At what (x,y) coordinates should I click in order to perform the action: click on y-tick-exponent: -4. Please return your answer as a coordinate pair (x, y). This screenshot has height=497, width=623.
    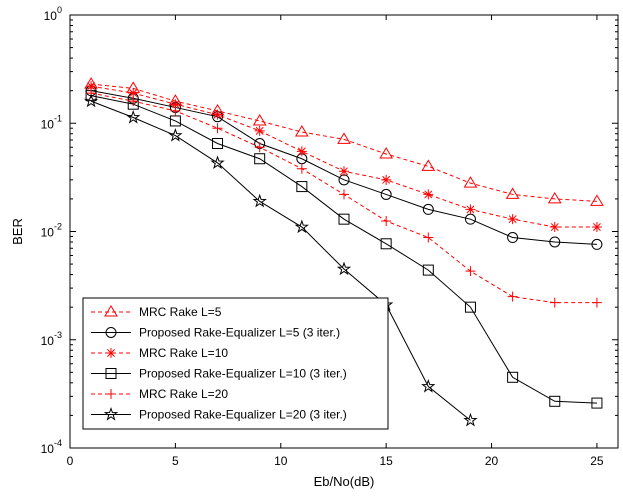
    Looking at the image, I should click on (58, 443).